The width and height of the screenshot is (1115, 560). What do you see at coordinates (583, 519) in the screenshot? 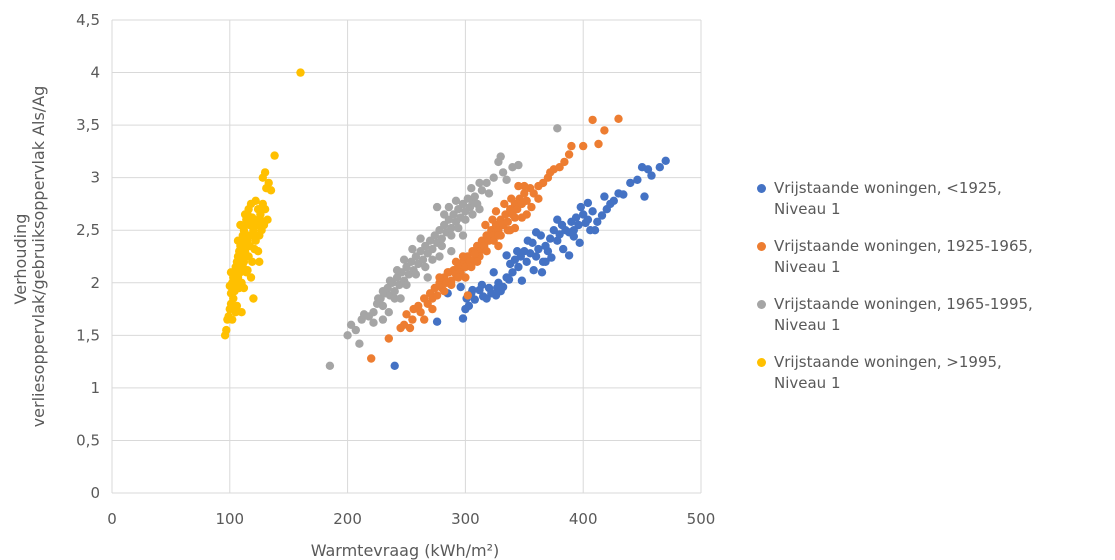
I see `x-tick-label: 400` at bounding box center [583, 519].